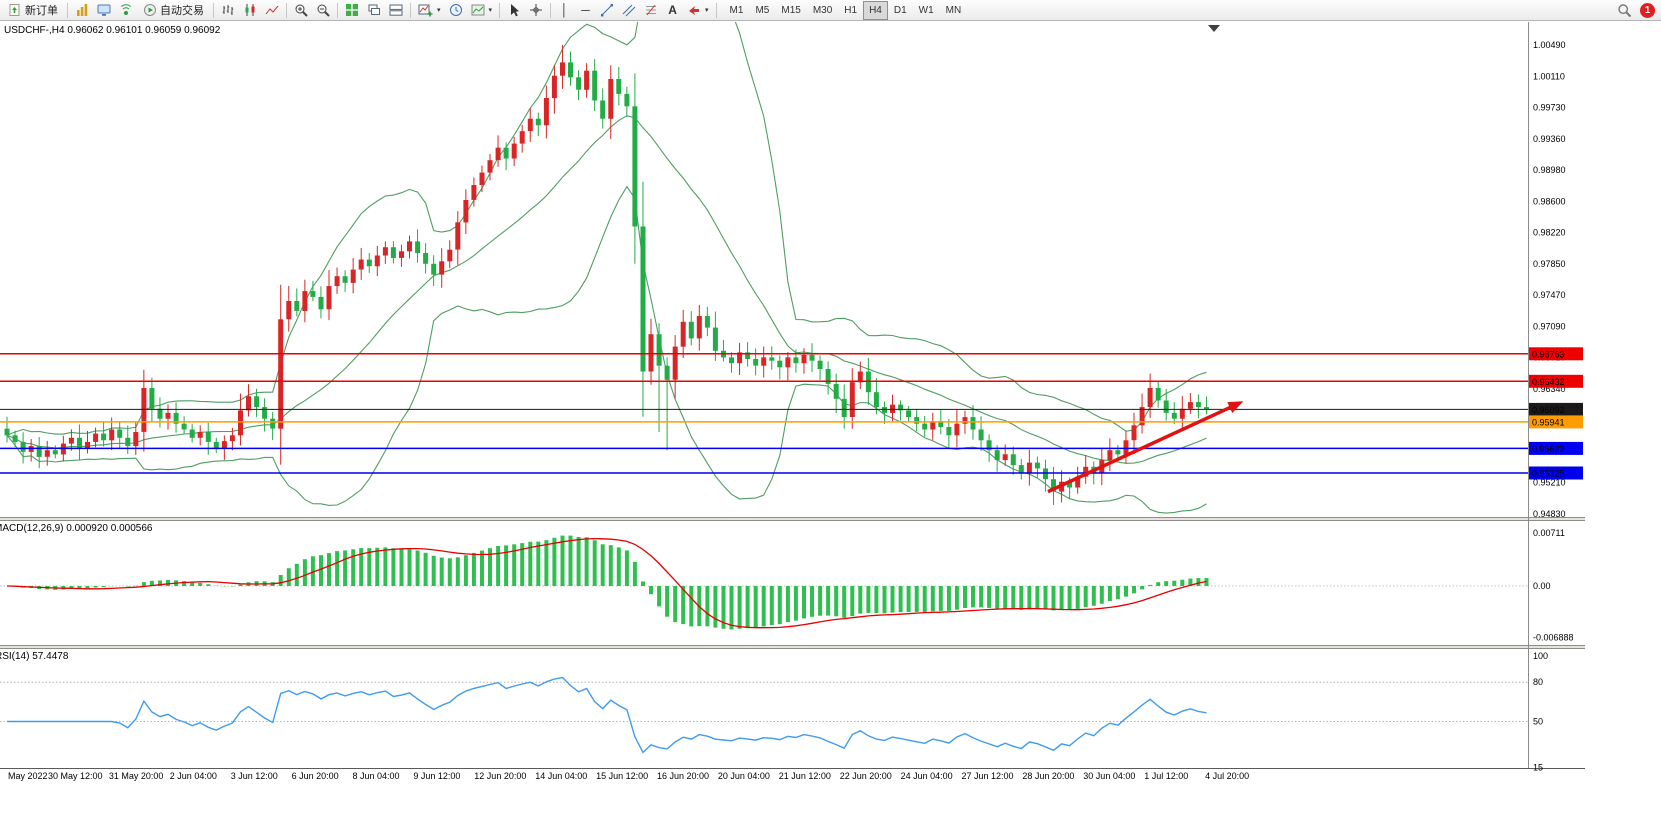  What do you see at coordinates (926, 10) in the screenshot?
I see `timeframe-w1: W1` at bounding box center [926, 10].